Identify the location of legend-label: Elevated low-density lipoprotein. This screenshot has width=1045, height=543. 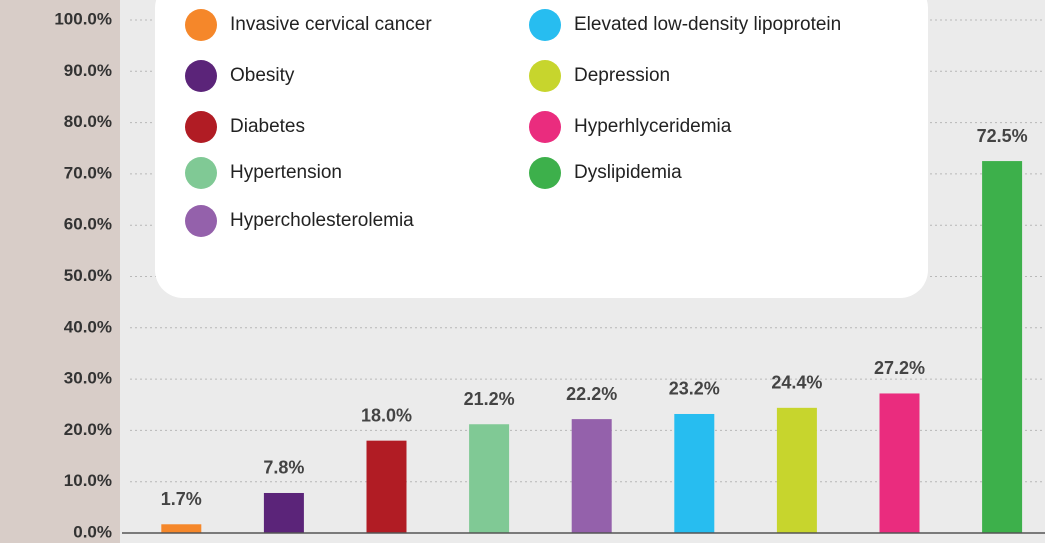
(707, 24).